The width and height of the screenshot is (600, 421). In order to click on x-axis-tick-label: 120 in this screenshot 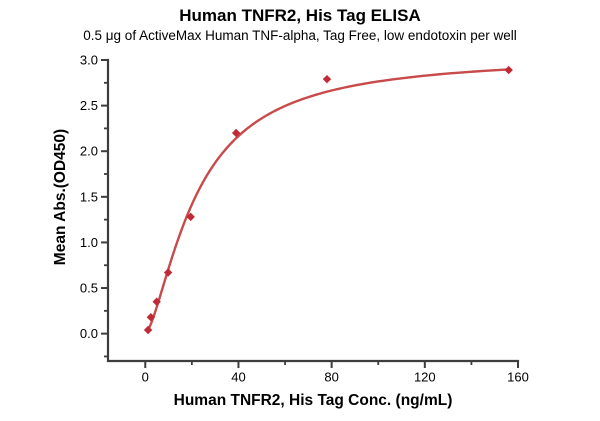, I will do `click(425, 377)`.